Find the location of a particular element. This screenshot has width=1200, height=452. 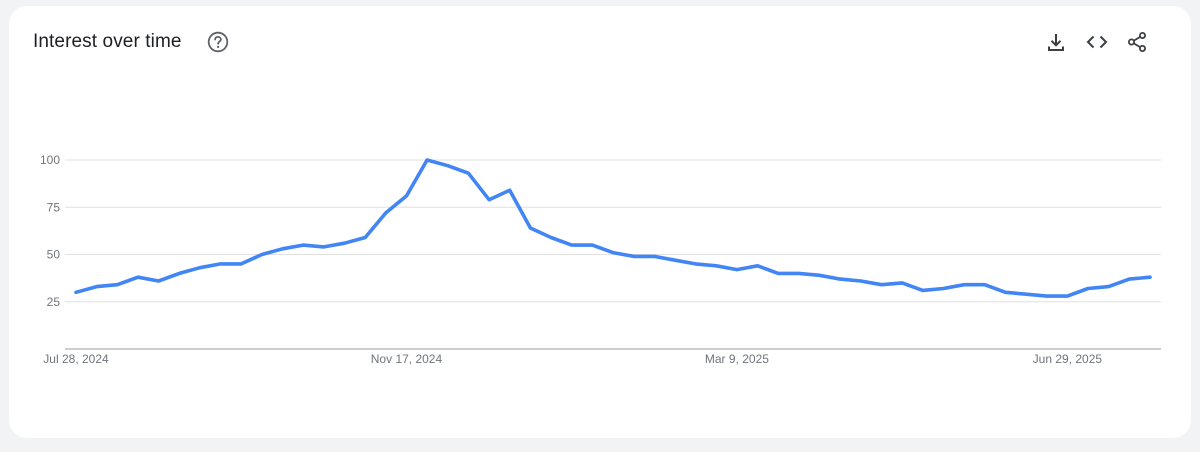

share-button is located at coordinates (1137, 42).